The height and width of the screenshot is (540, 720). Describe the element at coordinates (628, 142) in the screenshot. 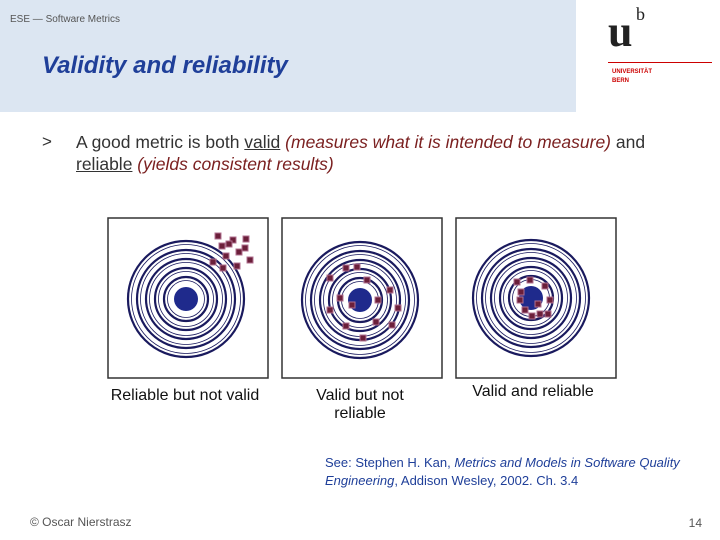

I see `text: and` at that location.